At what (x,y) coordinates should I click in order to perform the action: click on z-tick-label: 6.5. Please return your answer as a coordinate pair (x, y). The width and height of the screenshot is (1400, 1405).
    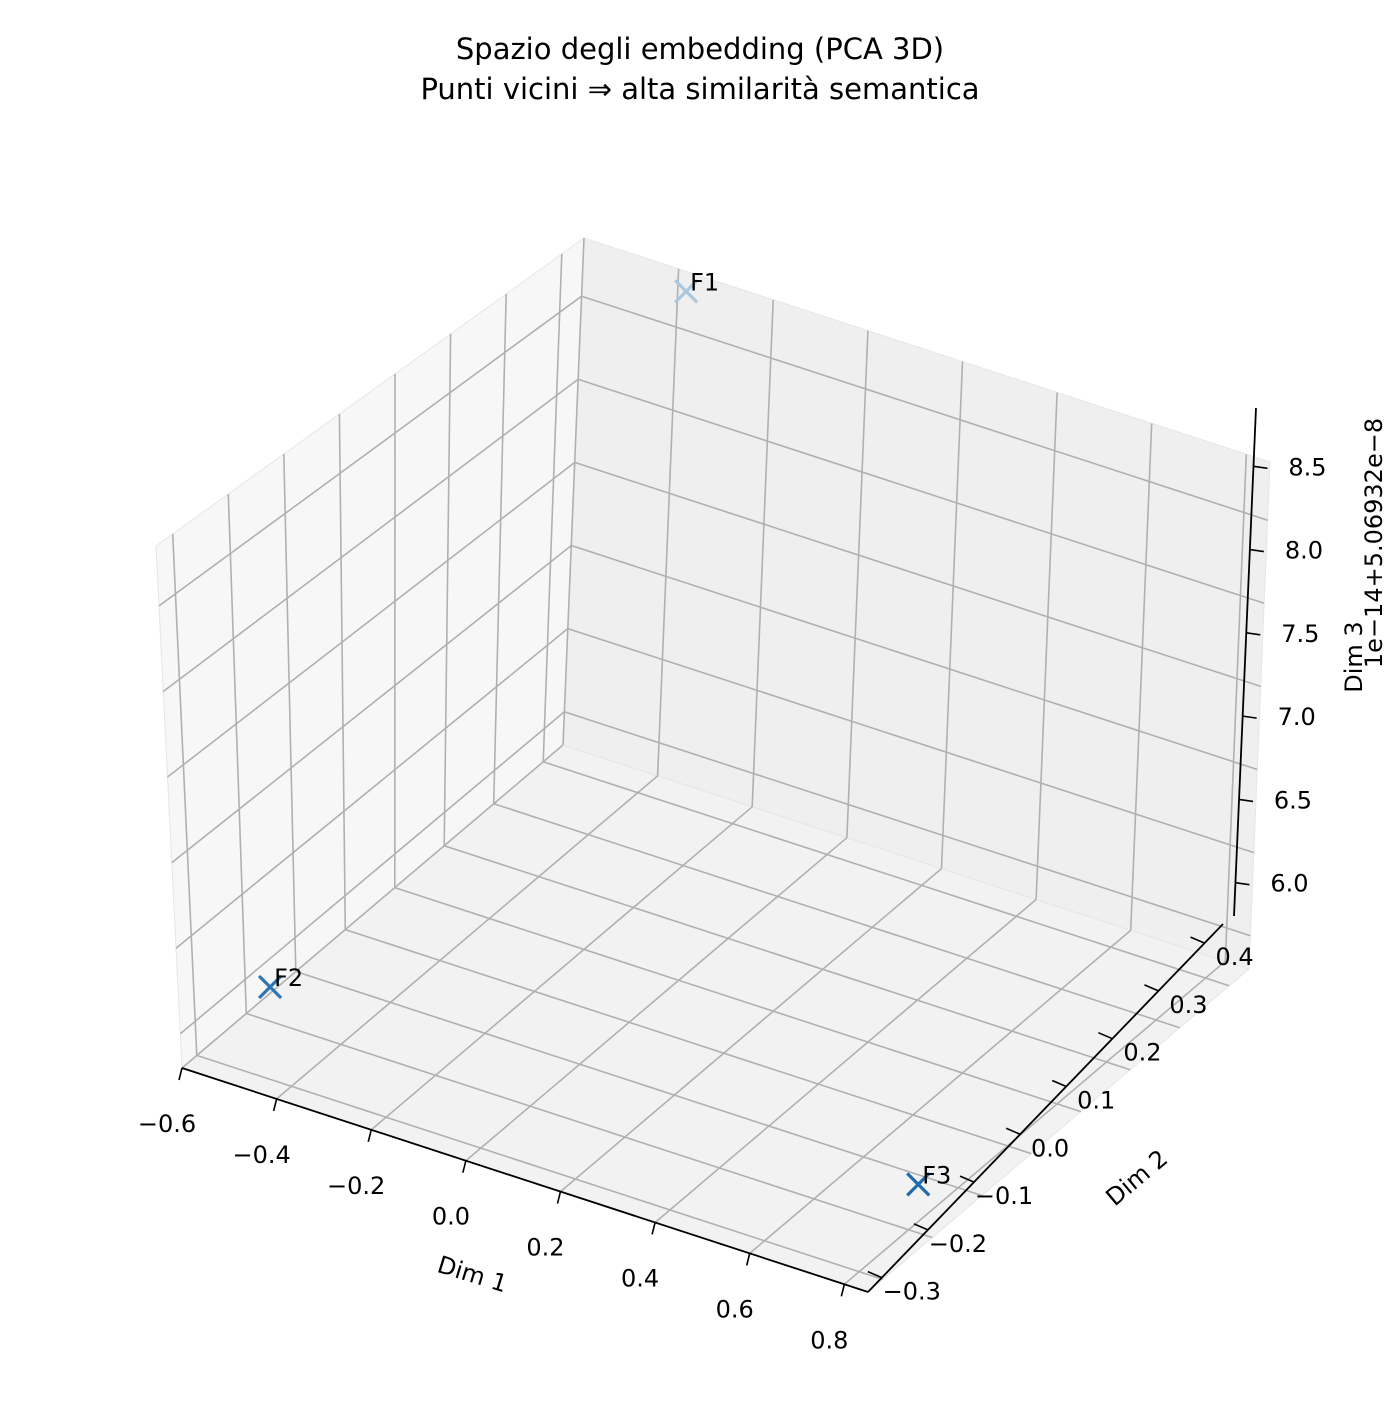
    Looking at the image, I should click on (1293, 800).